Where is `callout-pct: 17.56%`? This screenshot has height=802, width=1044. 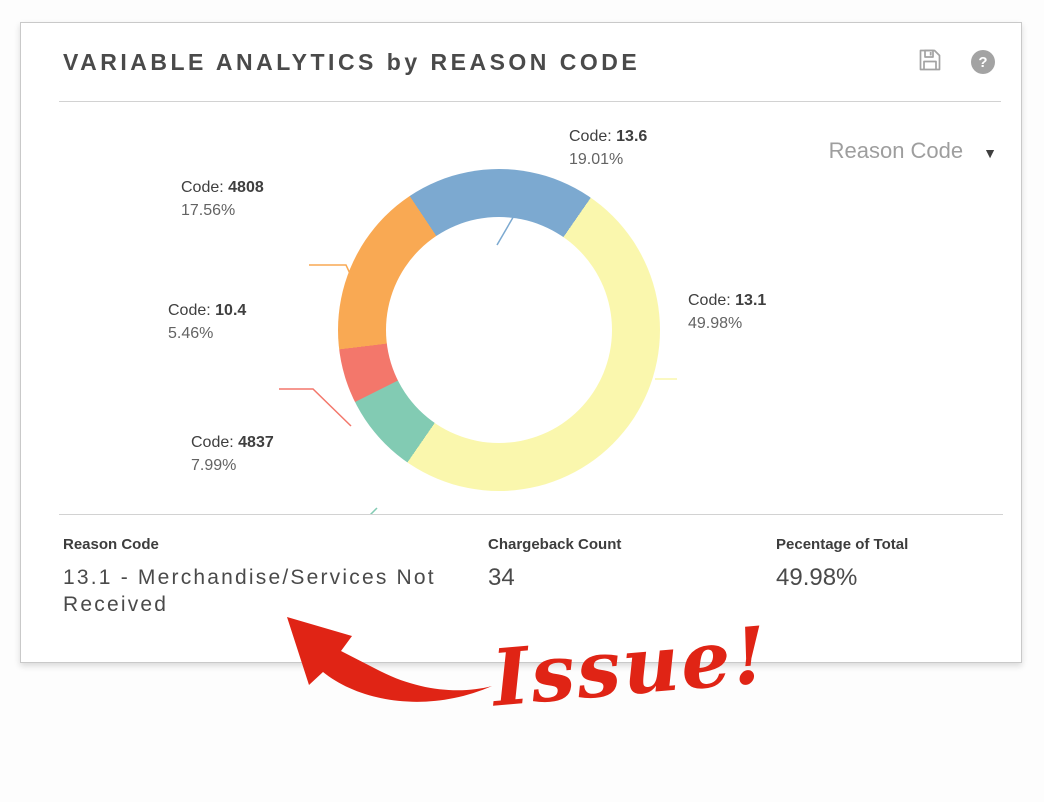 callout-pct: 17.56% is located at coordinates (208, 210).